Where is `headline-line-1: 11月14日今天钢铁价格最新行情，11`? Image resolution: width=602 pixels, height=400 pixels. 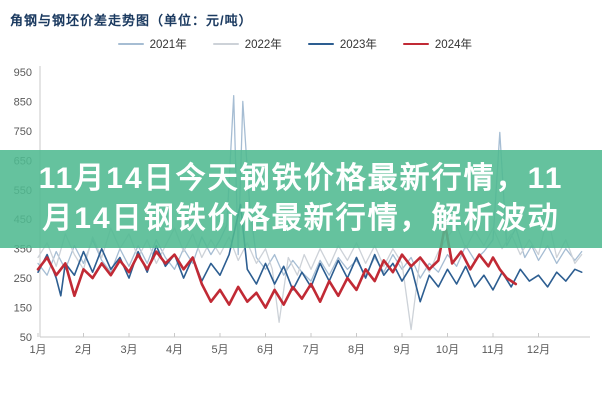
headline-line-1: 11月14日今天钢铁价格最新行情，11 is located at coordinates (301, 178).